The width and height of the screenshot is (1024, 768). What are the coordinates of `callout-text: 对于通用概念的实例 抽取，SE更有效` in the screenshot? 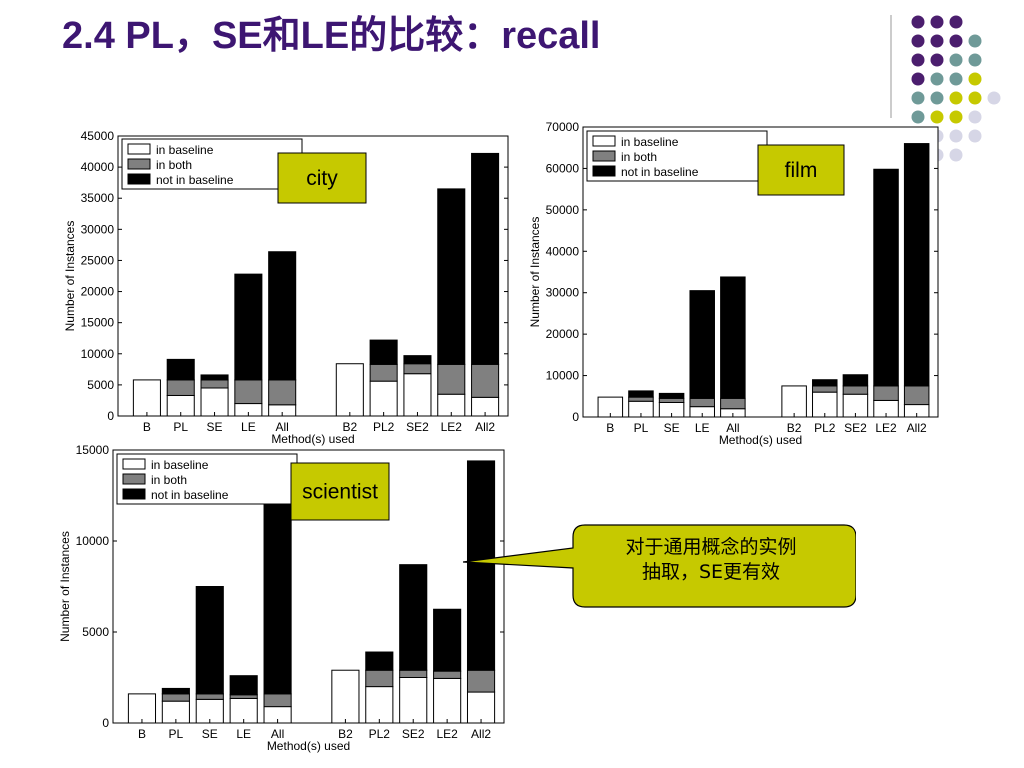 It's located at (711, 559).